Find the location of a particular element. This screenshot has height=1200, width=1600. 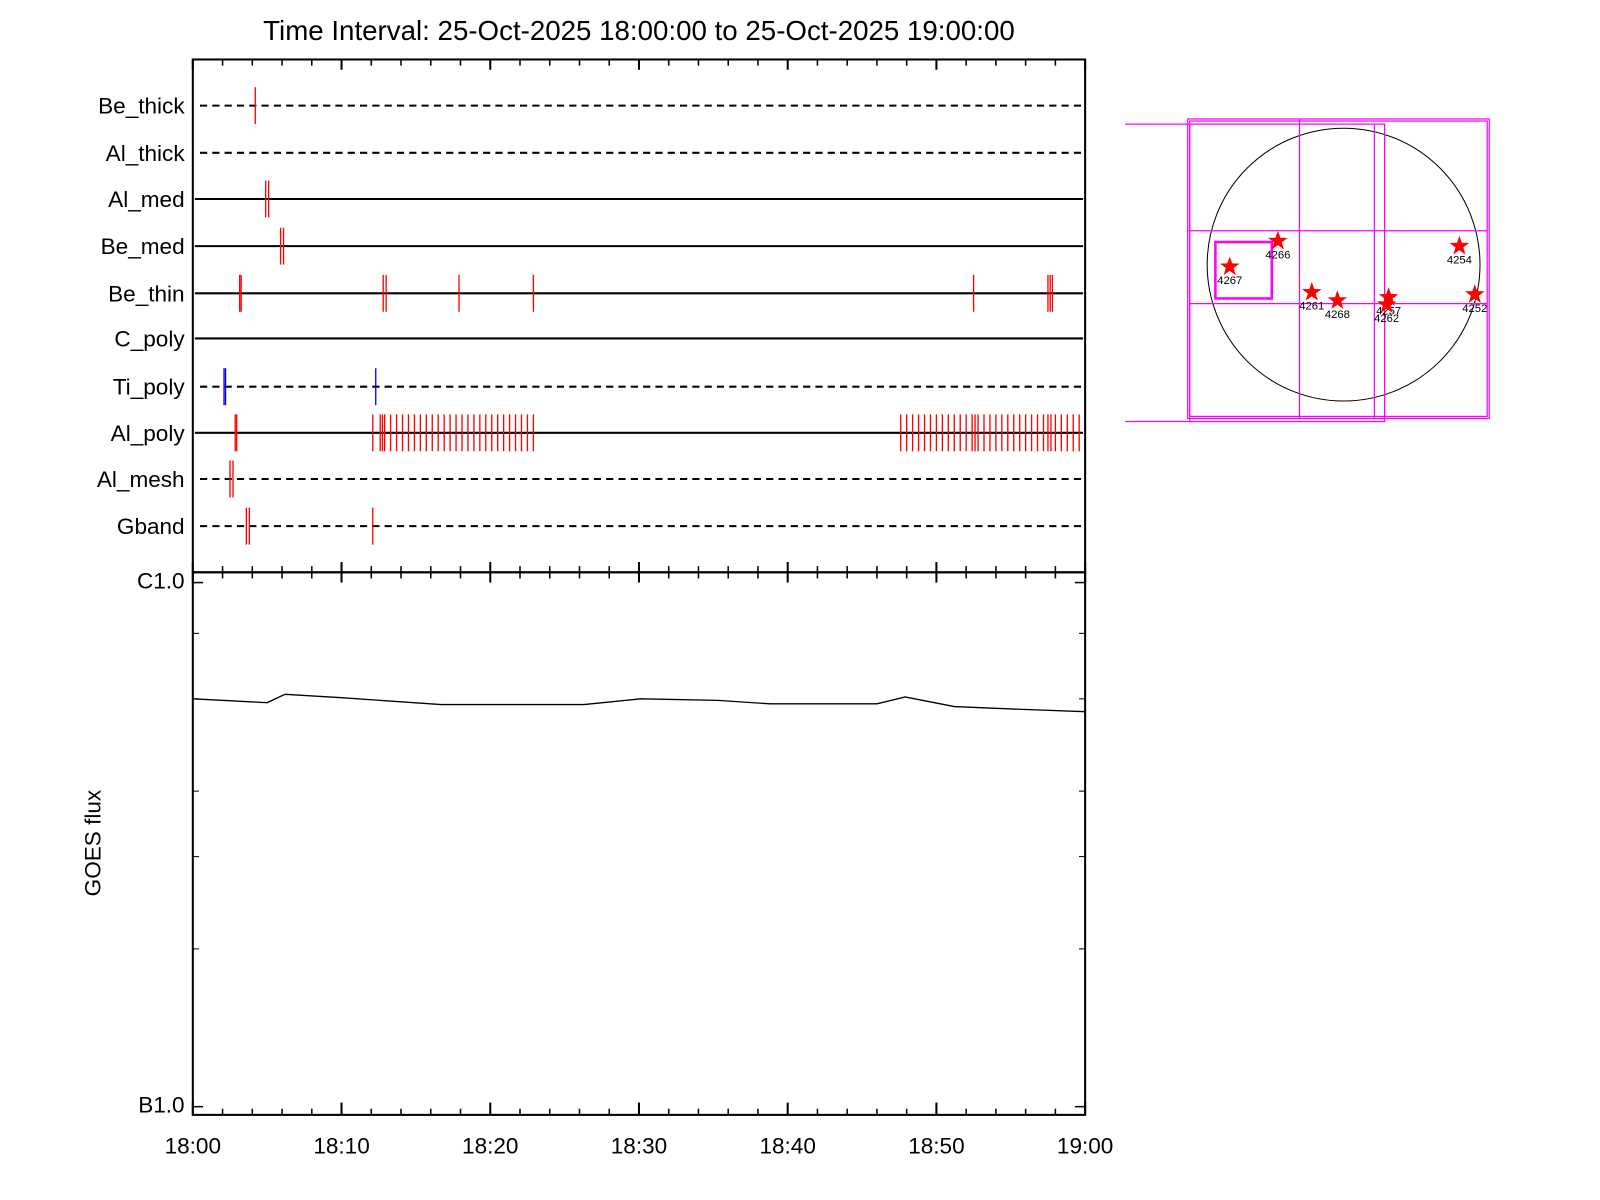

row-label: Al_mesh is located at coordinates (141, 479).